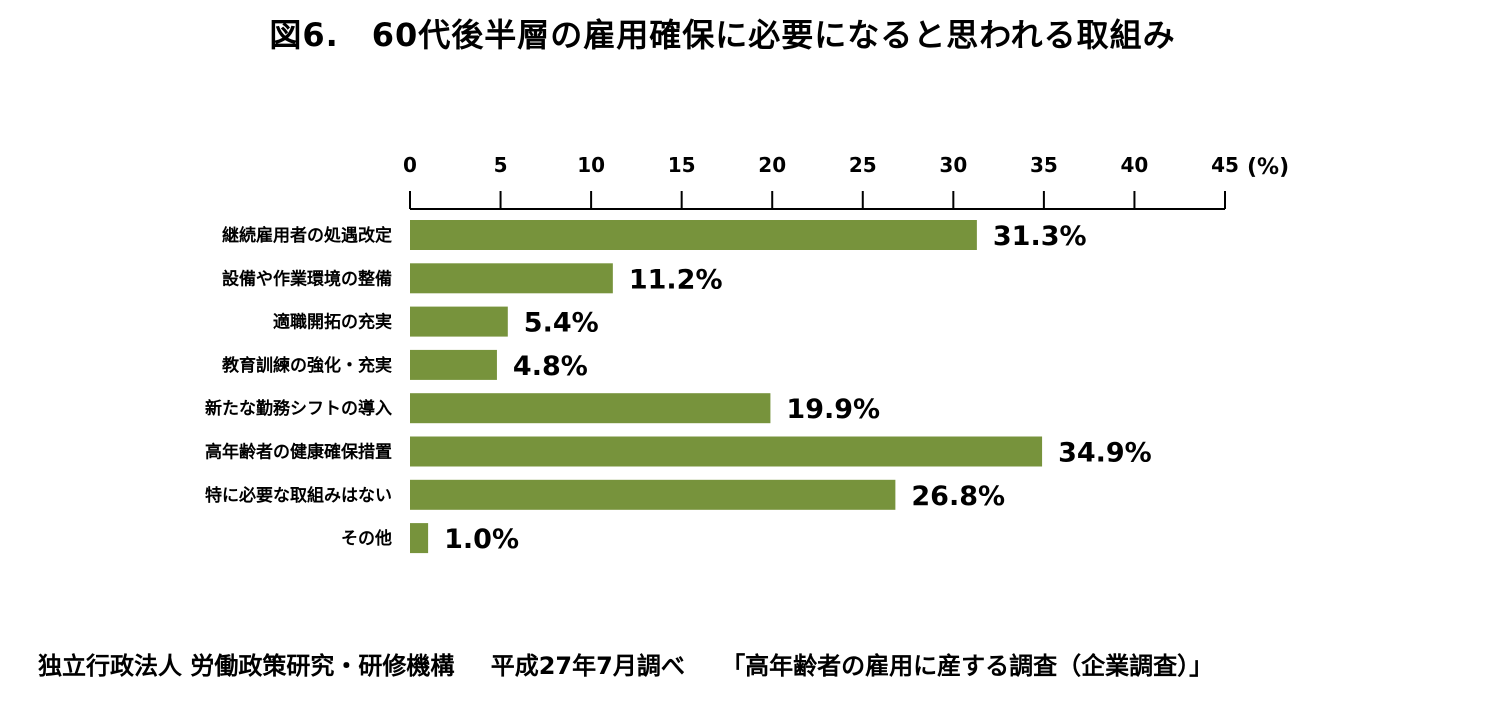 The image size is (1485, 701). I want to click on data-label: 31.3%, so click(1040, 236).